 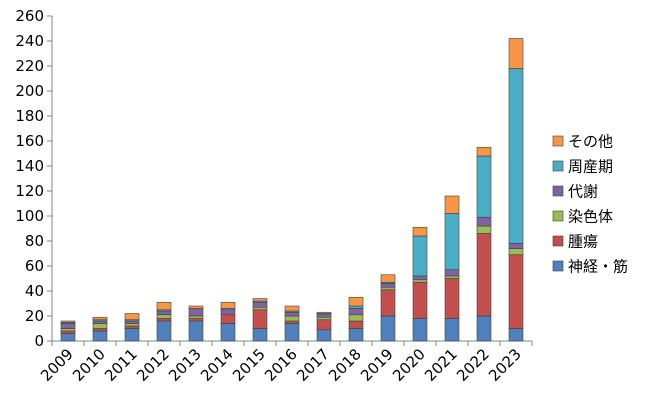 I want to click on y-tick-label: 40, so click(x=34, y=291).